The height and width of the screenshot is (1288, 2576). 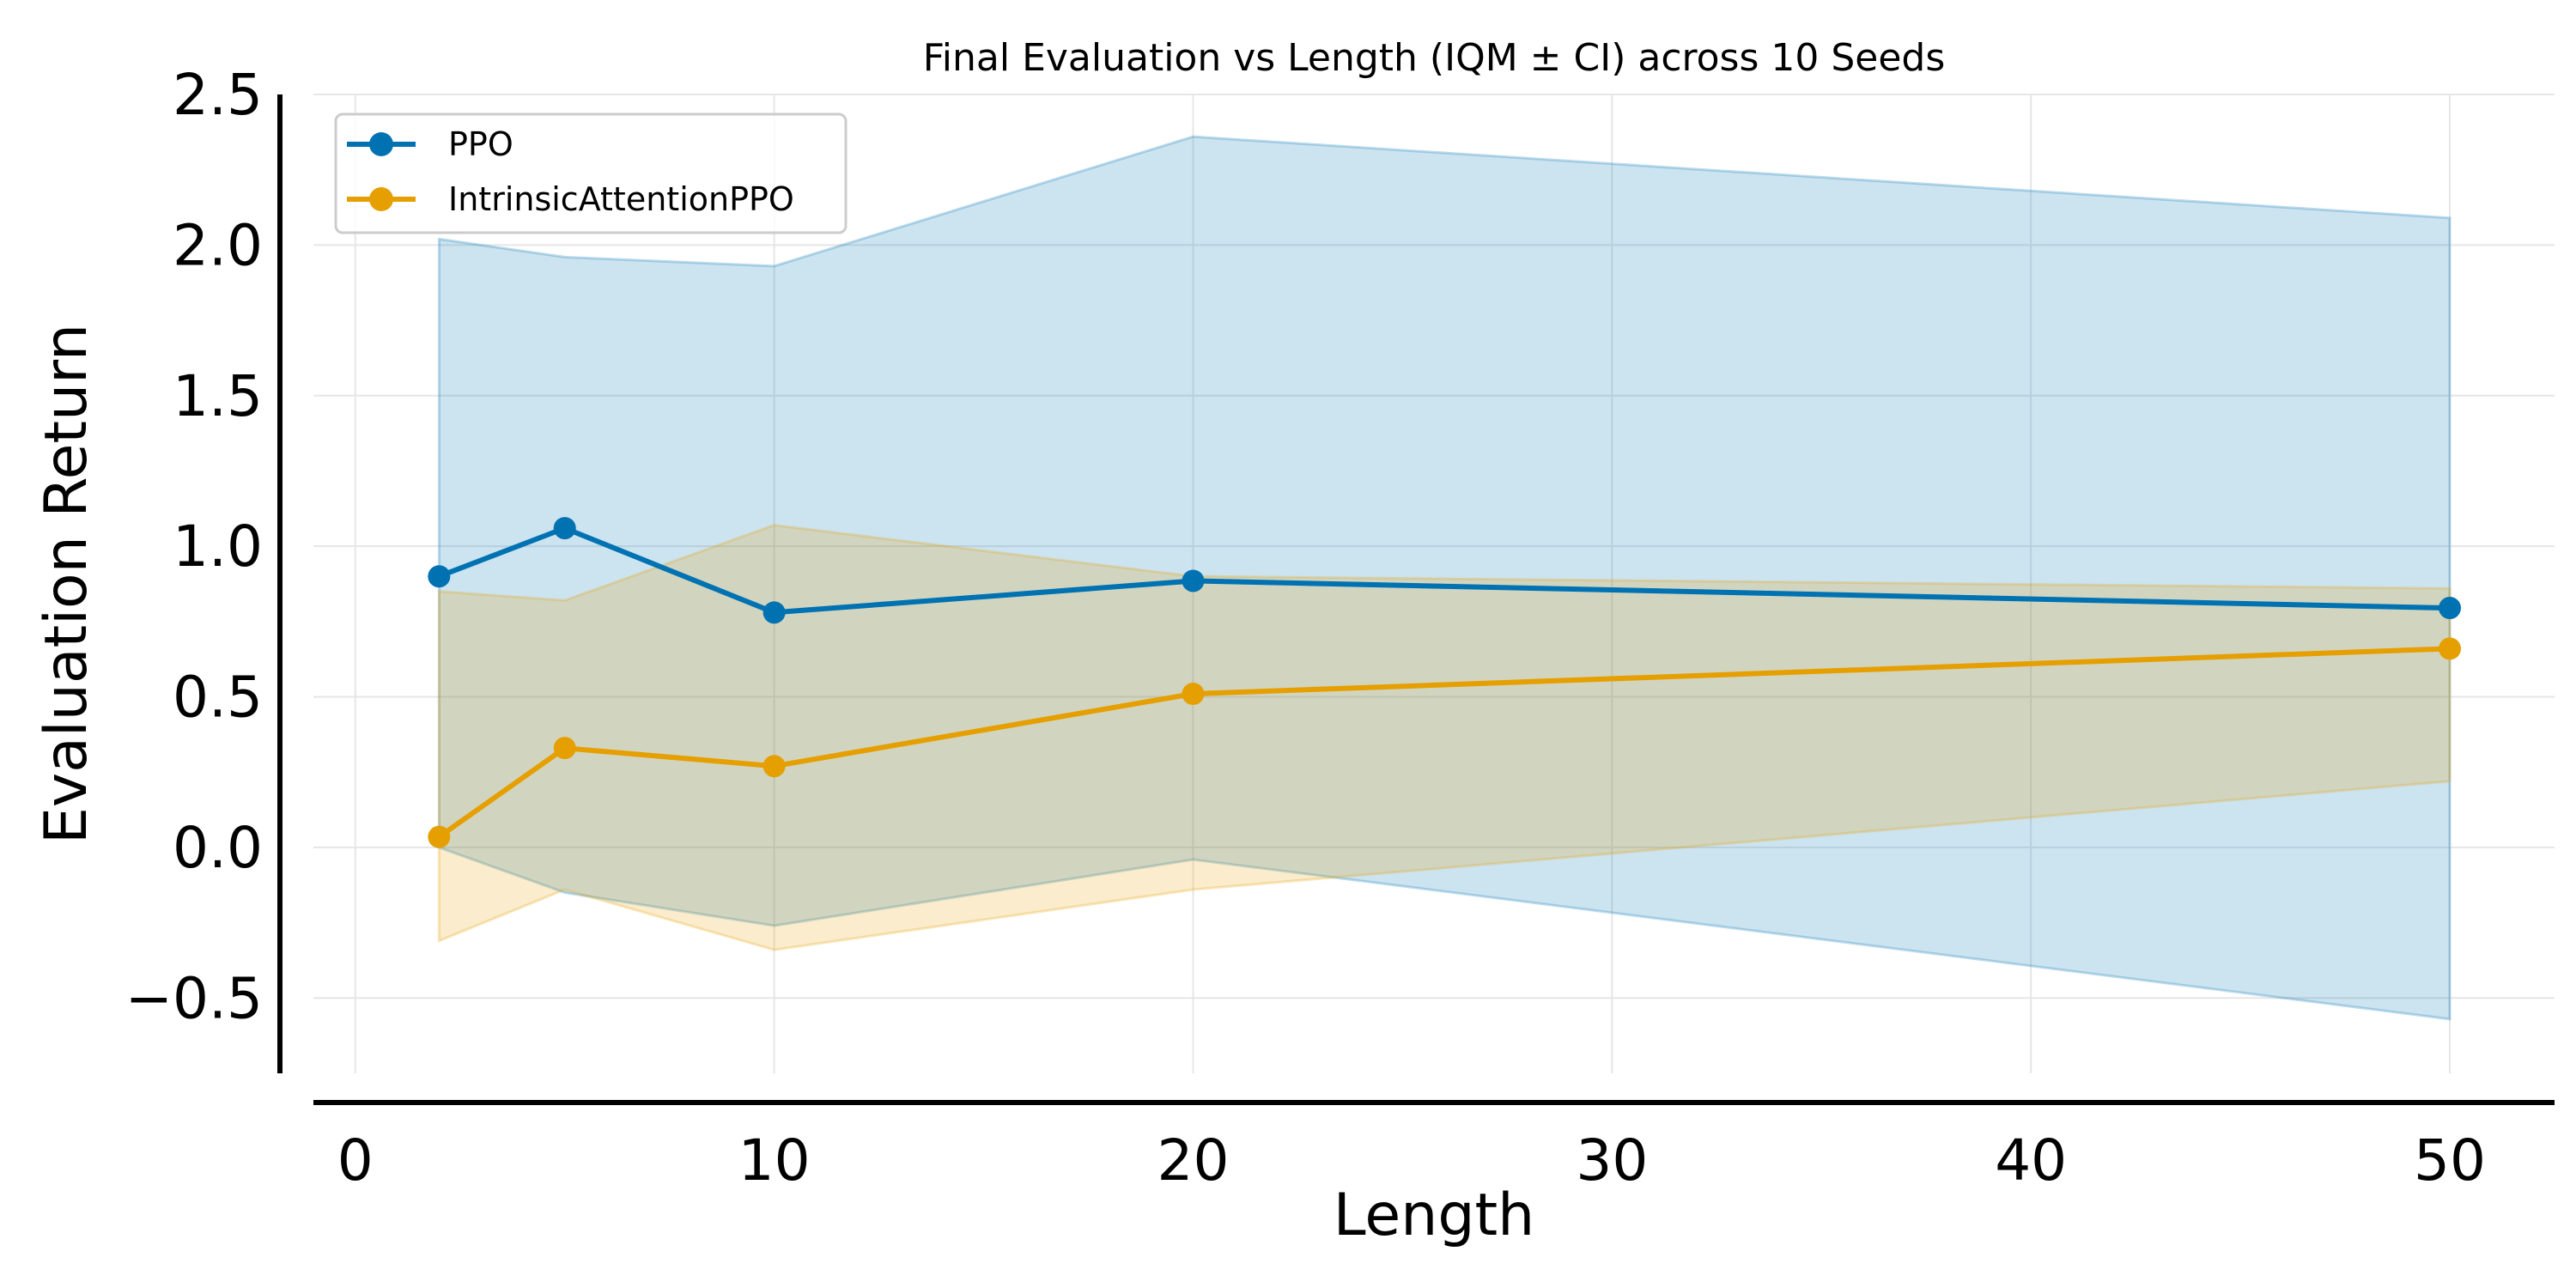 What do you see at coordinates (218, 396) in the screenshot?
I see `y-tick-label: 1.5` at bounding box center [218, 396].